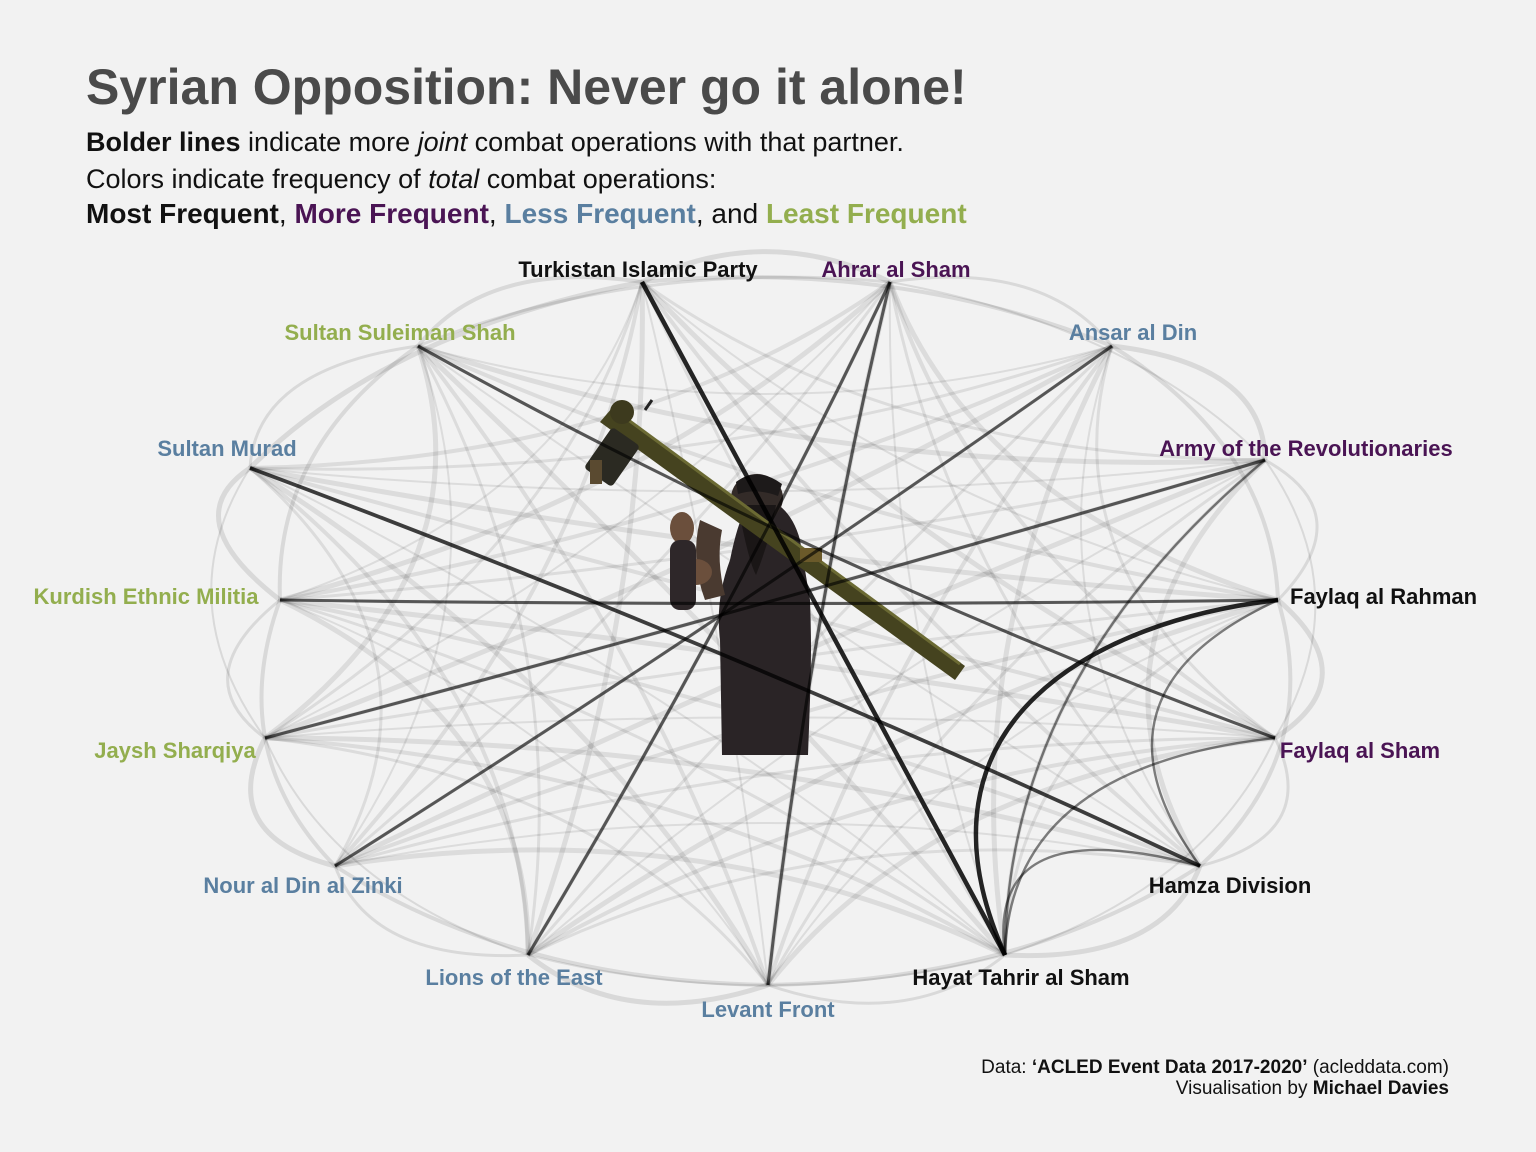  Describe the element at coordinates (730, 213) in the screenshot. I see `legend-separator: , and` at that location.